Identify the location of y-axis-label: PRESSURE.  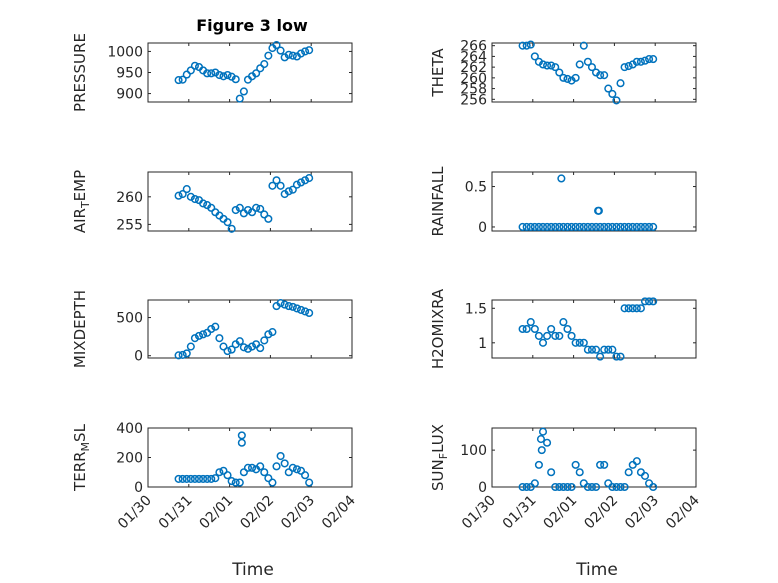
(80, 72).